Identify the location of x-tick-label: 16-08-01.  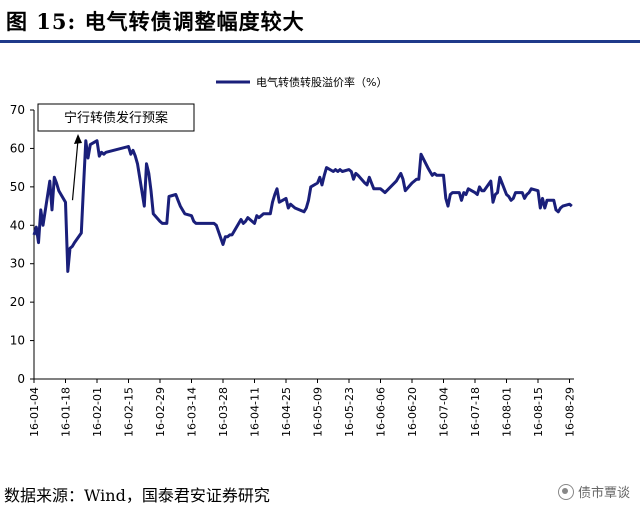
(507, 412).